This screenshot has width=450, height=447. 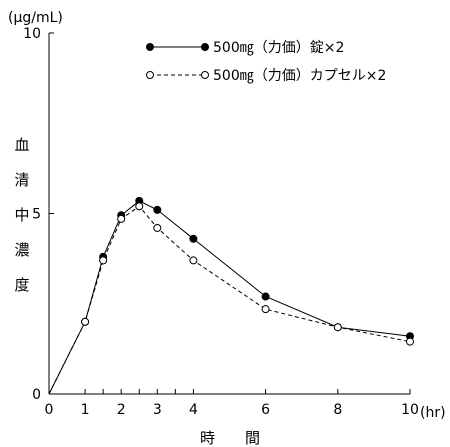 What do you see at coordinates (22, 145) in the screenshot?
I see `y-axis-title-char: 血` at bounding box center [22, 145].